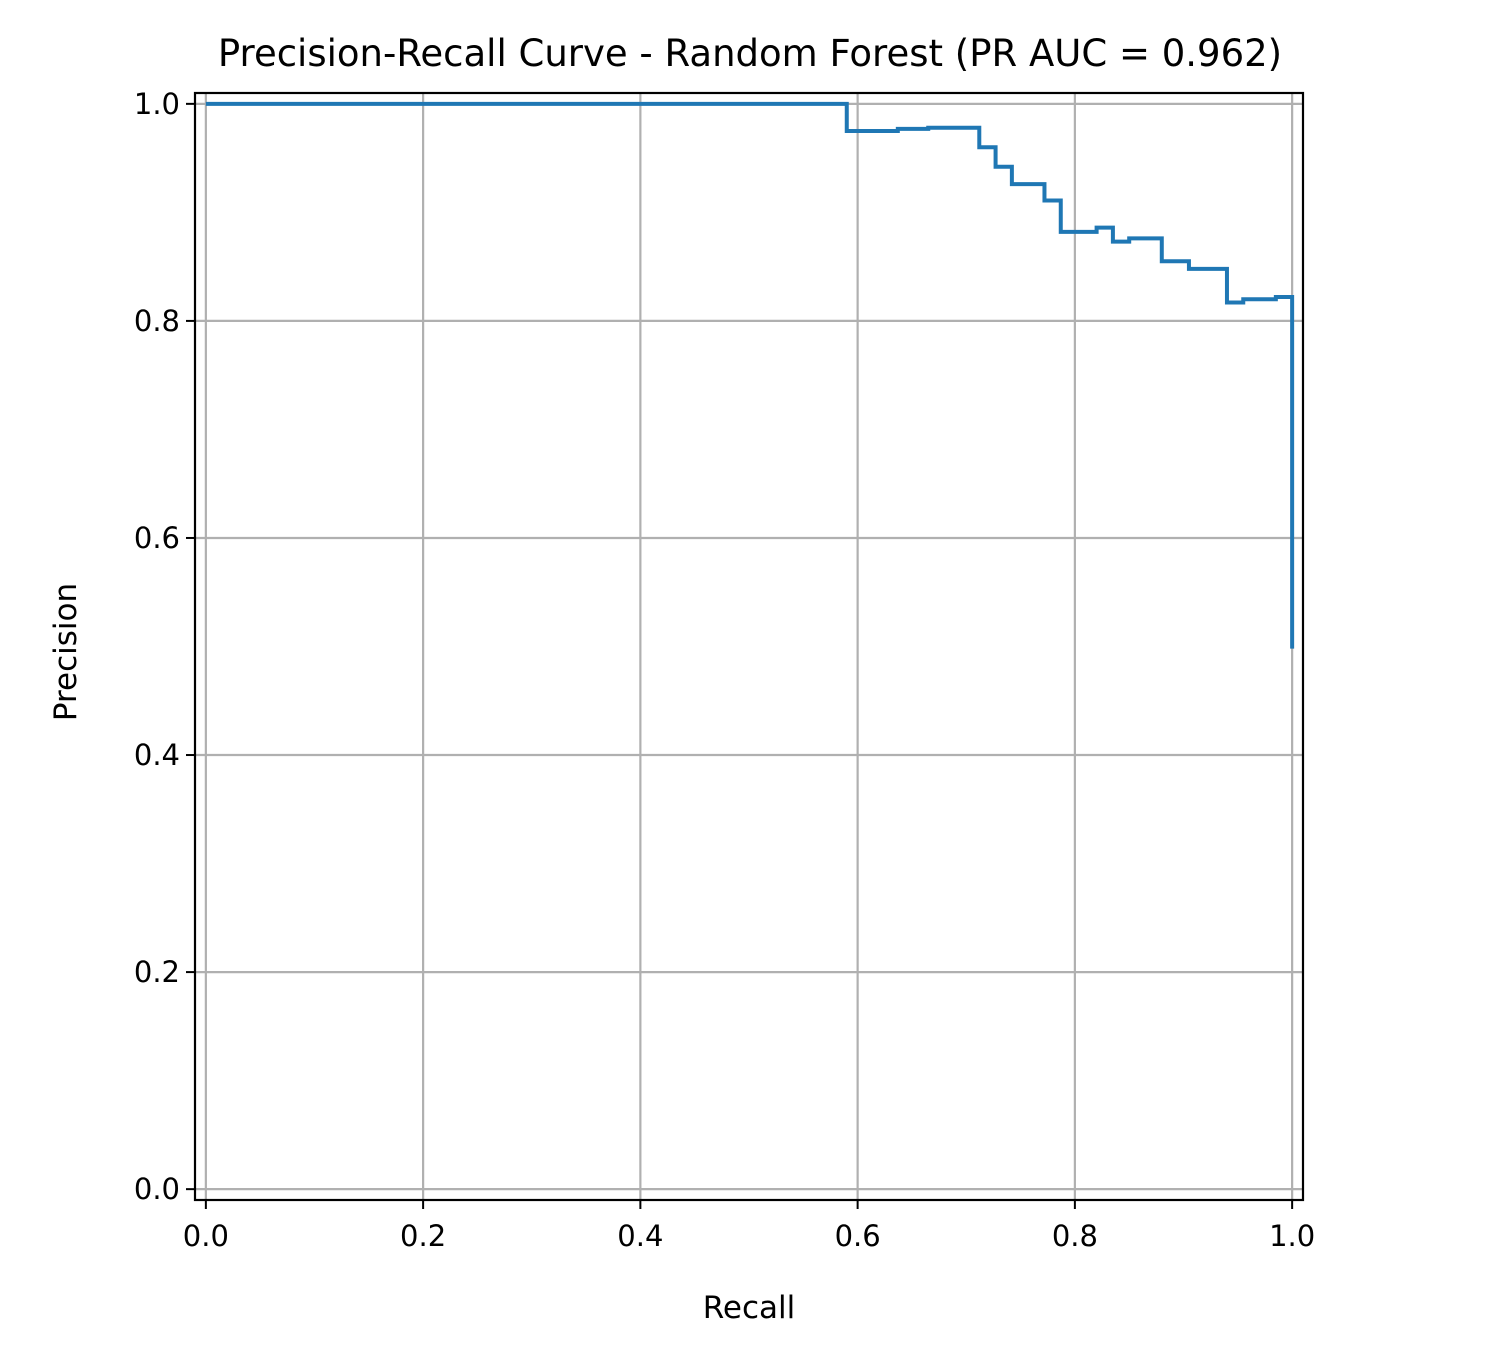  Describe the element at coordinates (157, 104) in the screenshot. I see `y-tick-label: 1.0` at that location.